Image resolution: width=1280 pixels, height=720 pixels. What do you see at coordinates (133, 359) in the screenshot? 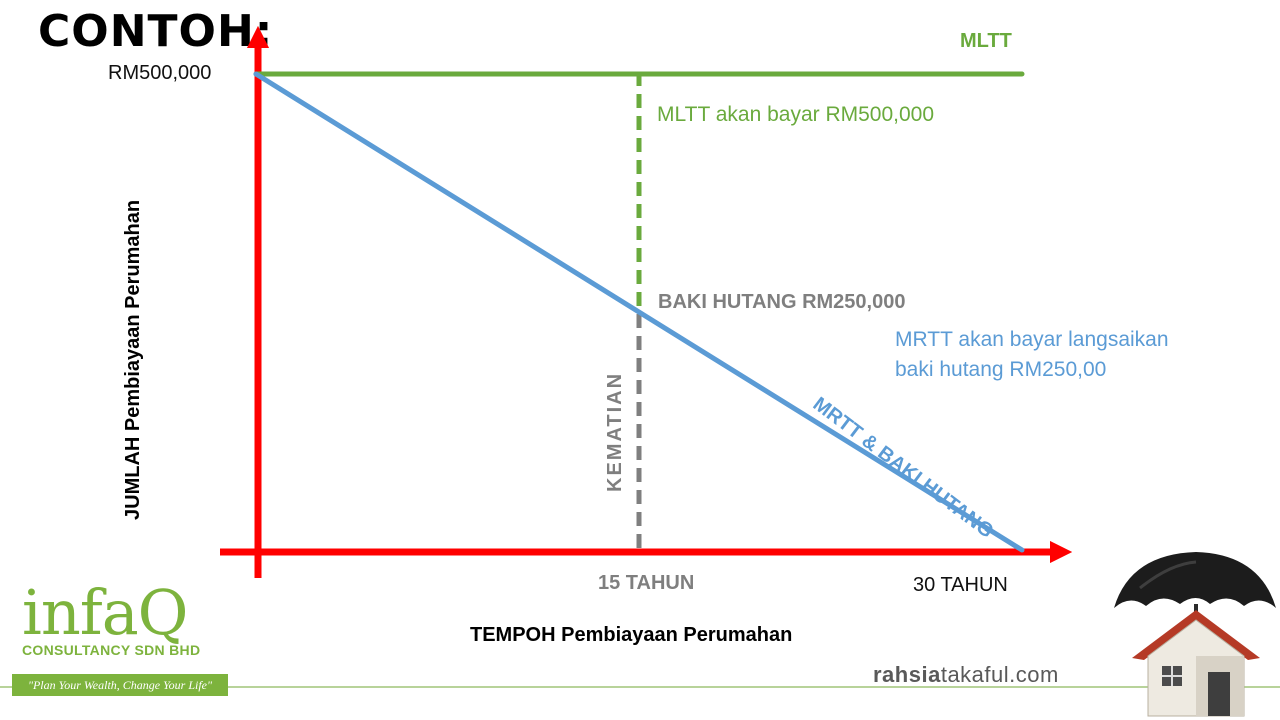
I see `y-axis-title: JUMLAH Pembiayaan Perumahan` at bounding box center [133, 359].